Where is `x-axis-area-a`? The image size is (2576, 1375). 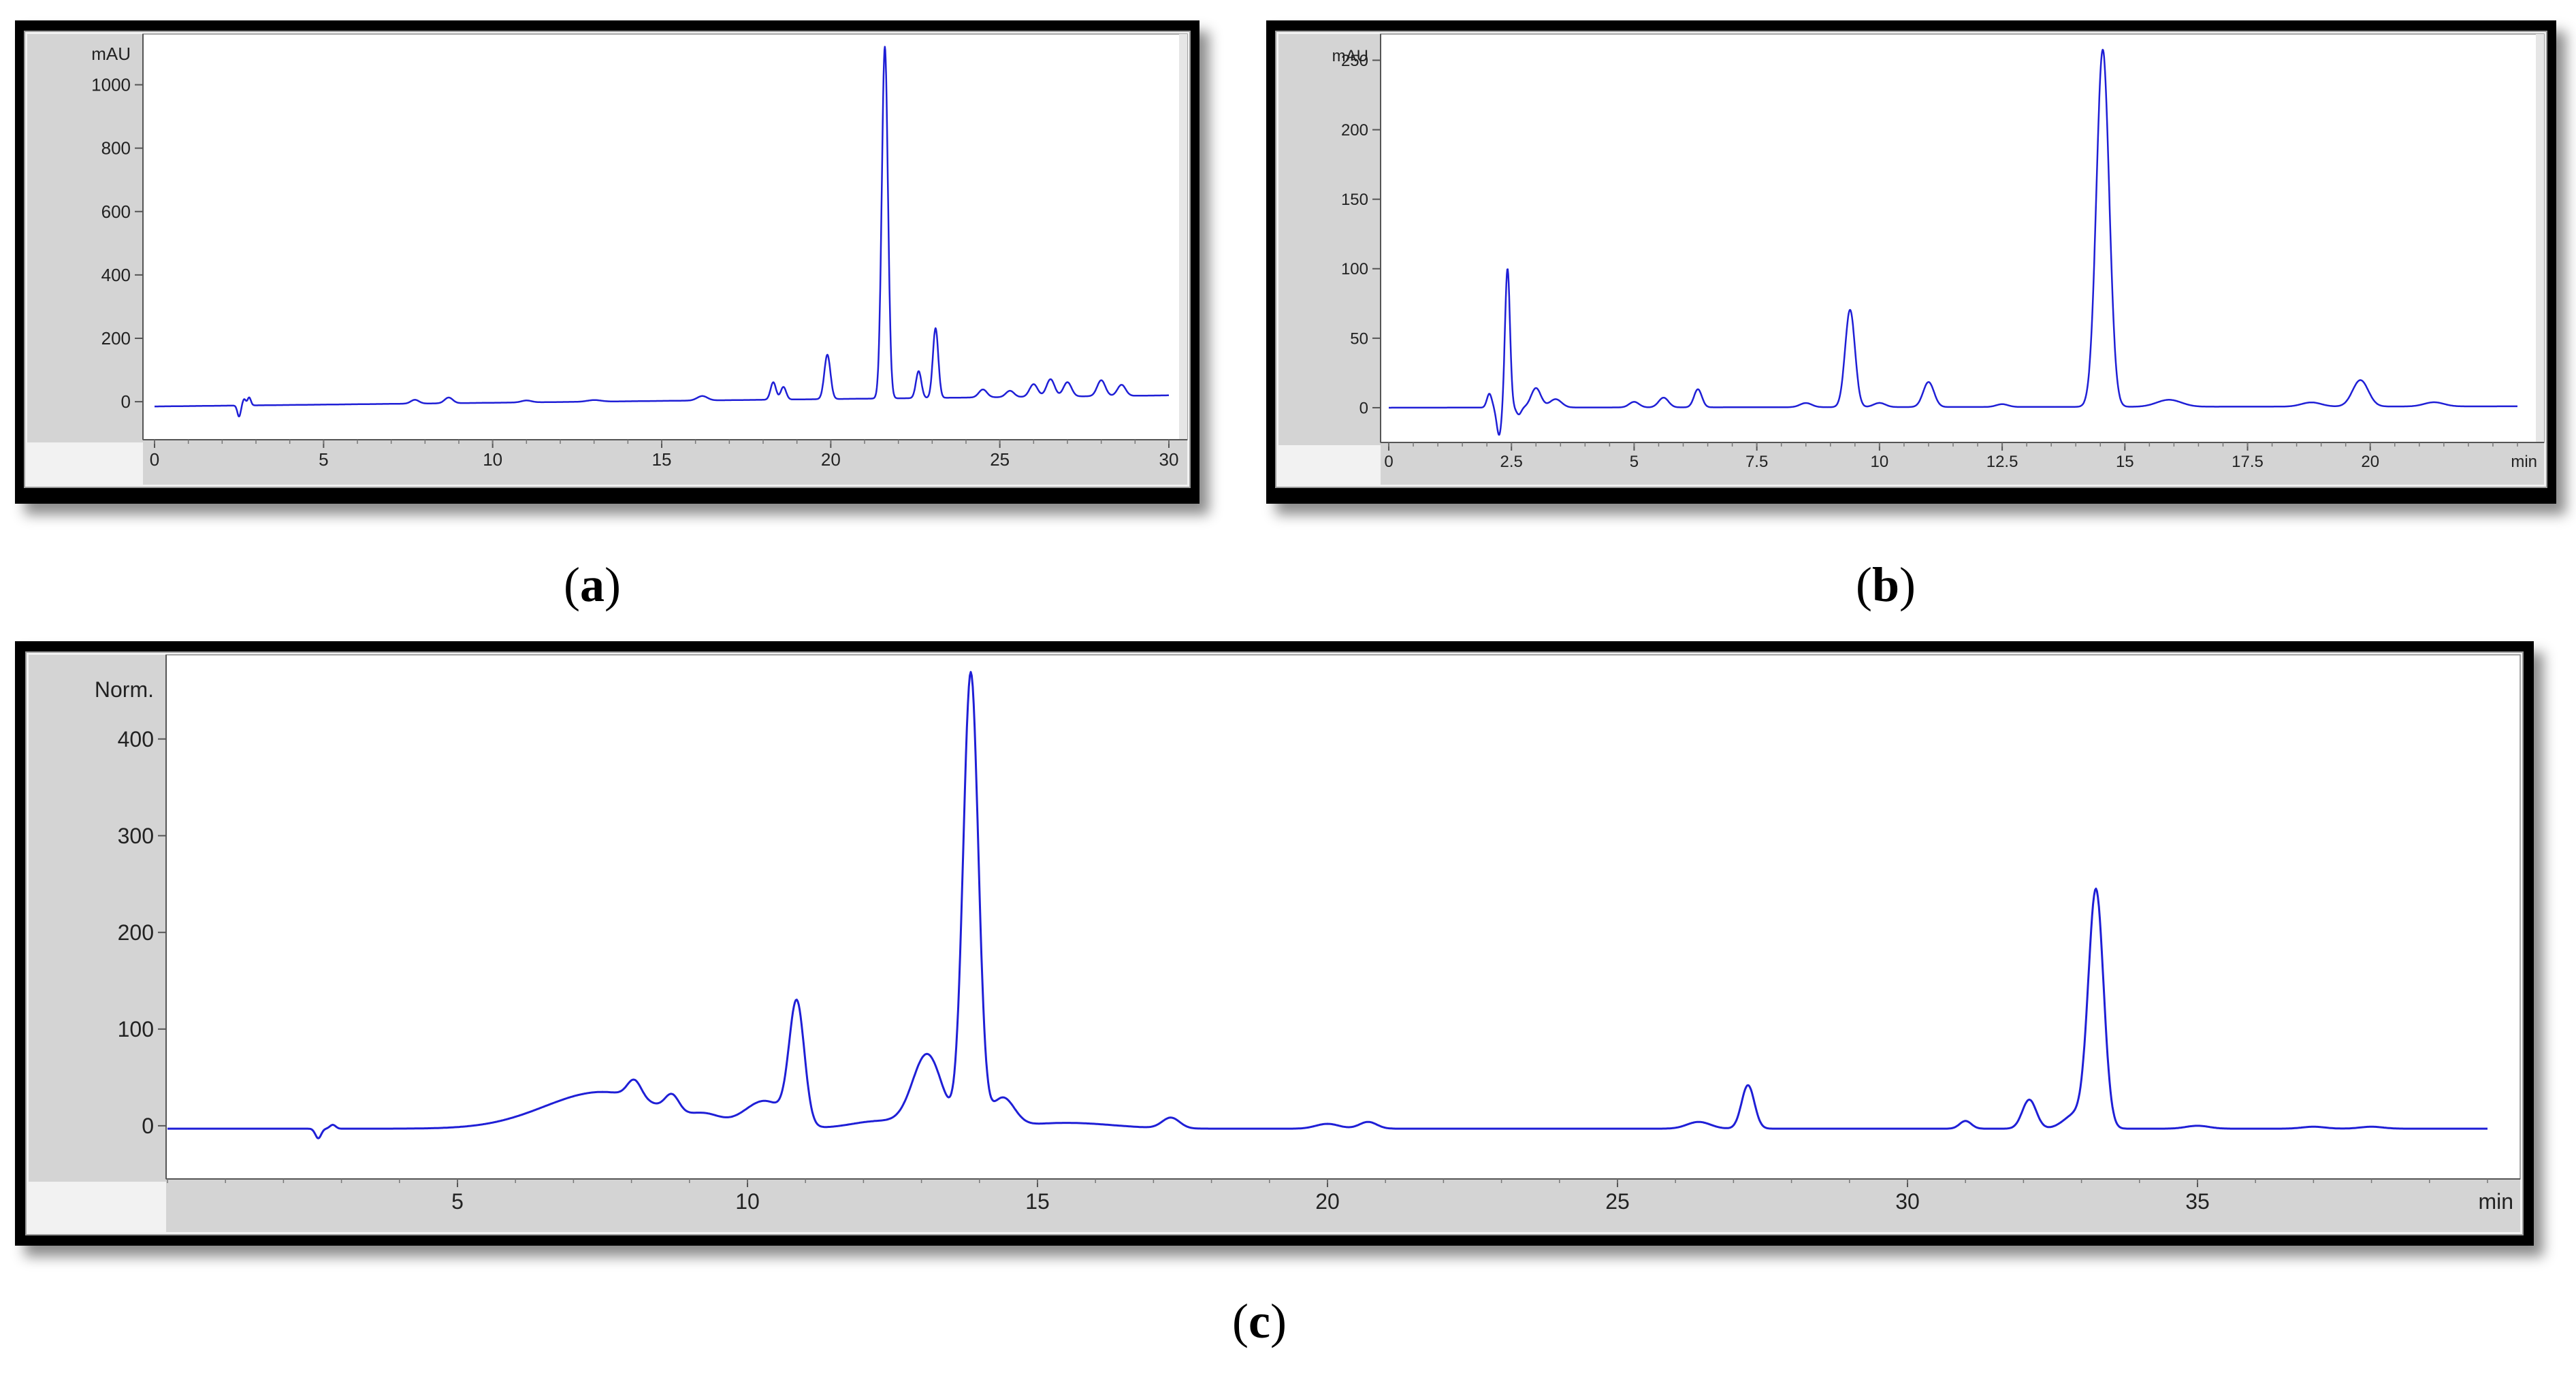 x-axis-area-a is located at coordinates (665, 462).